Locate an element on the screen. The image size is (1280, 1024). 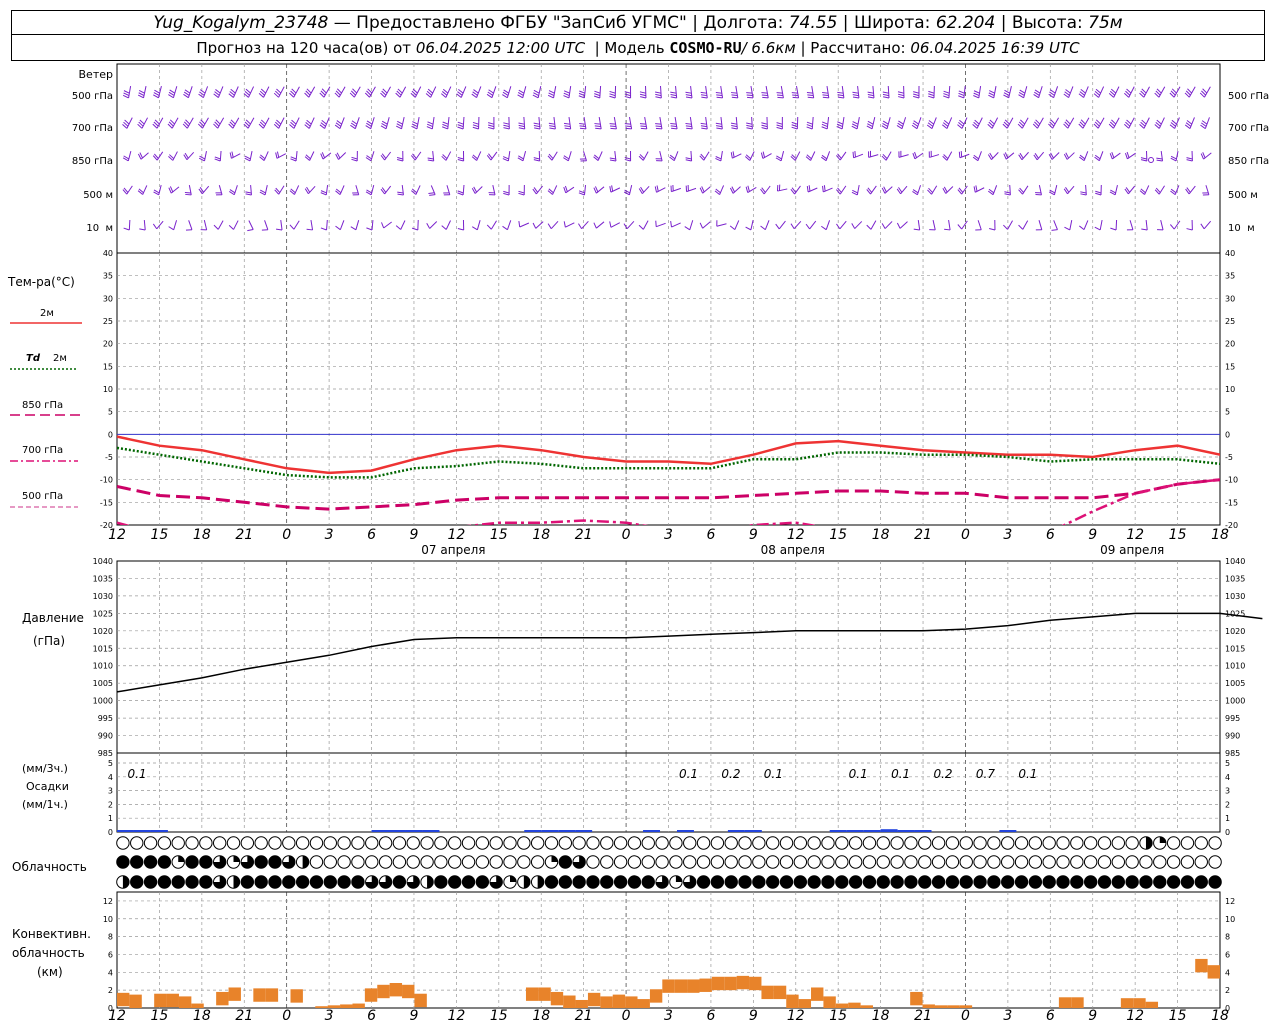
time-tick-label: 15 is located at coordinates (499, 535).